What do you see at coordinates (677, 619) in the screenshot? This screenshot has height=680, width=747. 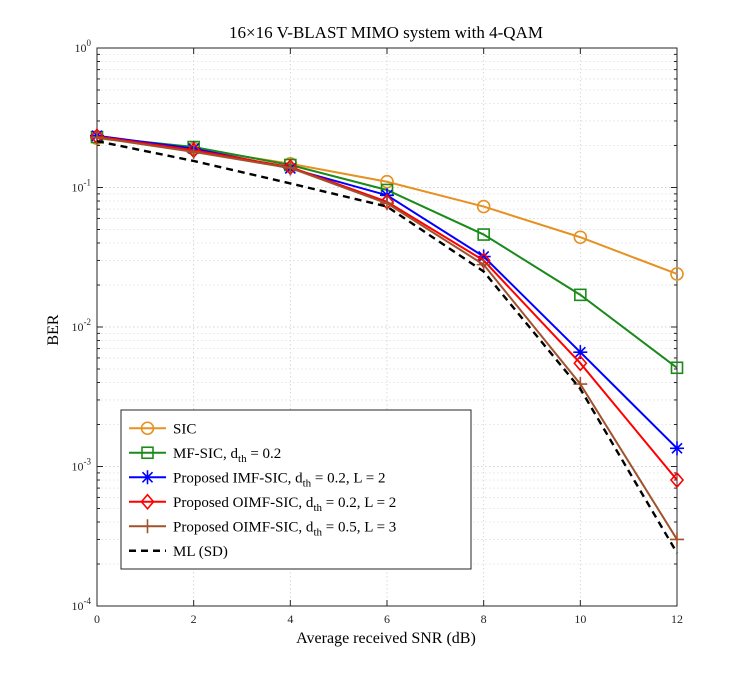 I see `x-tick-label: 12` at bounding box center [677, 619].